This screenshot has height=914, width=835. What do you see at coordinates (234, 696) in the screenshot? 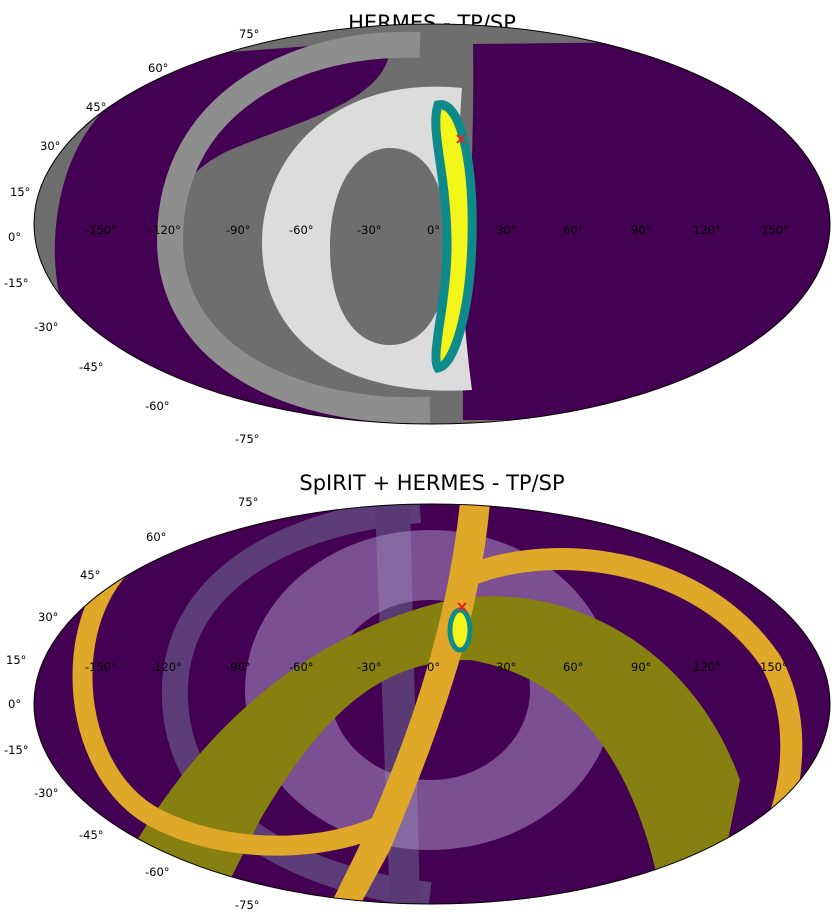
I see `region-gold-loop-west` at bounding box center [234, 696].